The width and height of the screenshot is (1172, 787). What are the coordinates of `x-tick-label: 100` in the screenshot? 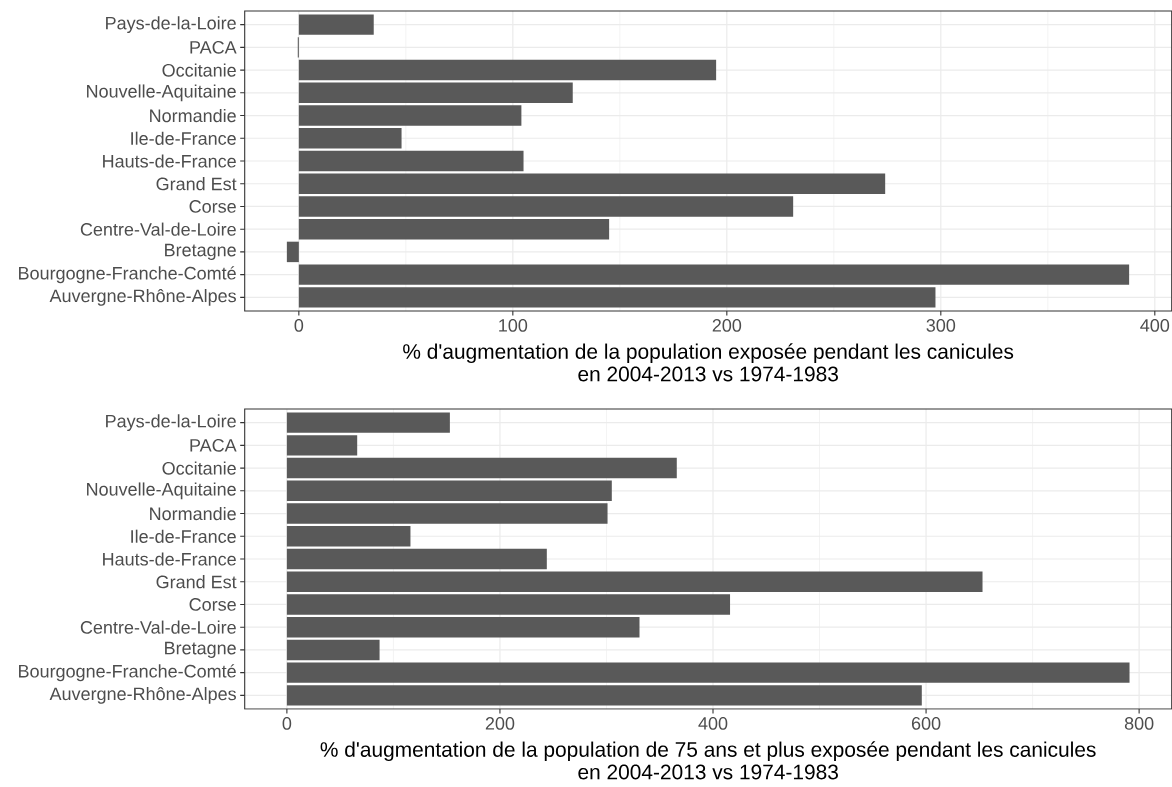 It's located at (513, 325).